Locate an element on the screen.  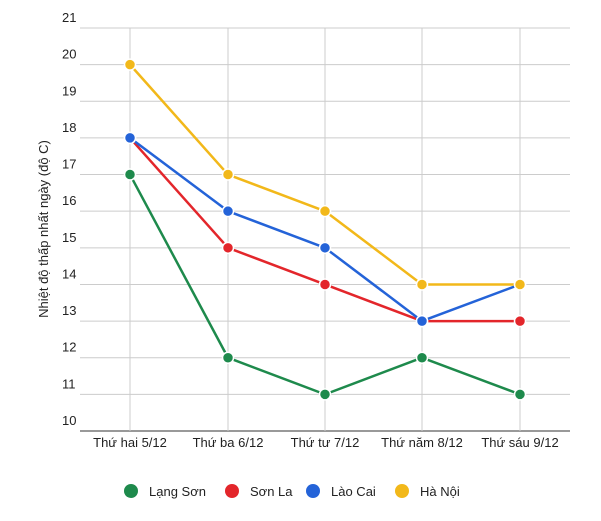
y-tick-label: 16 is located at coordinates (69, 200).